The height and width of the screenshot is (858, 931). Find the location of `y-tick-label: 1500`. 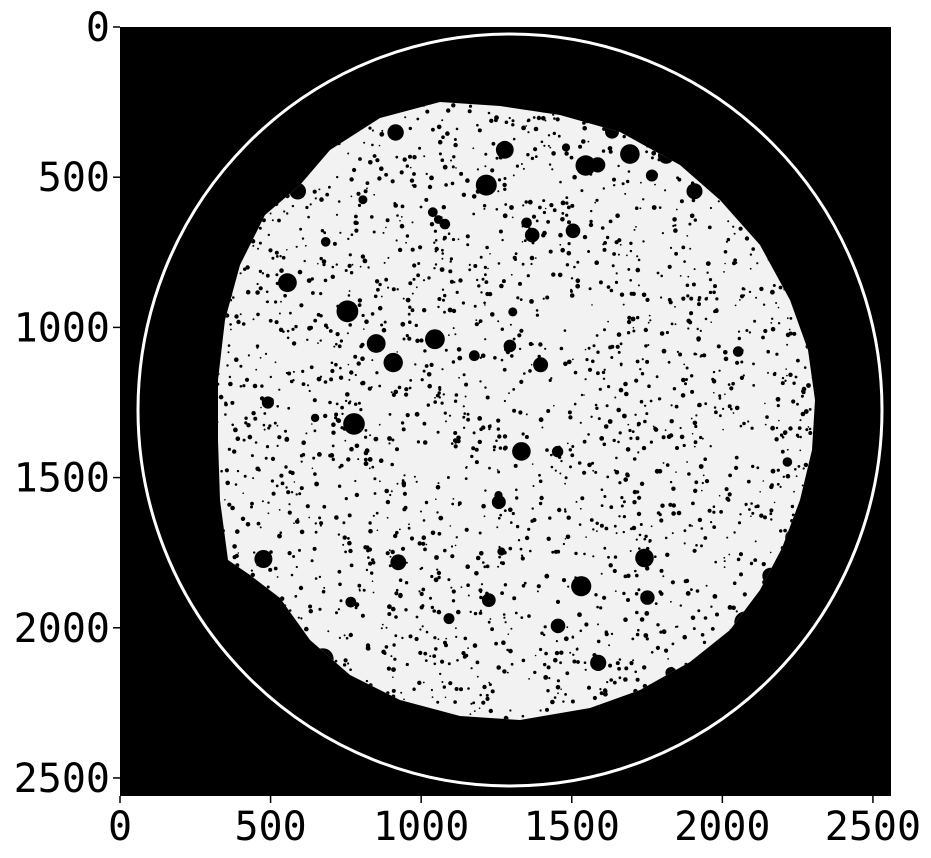

y-tick-label: 1500 is located at coordinates (62, 479).